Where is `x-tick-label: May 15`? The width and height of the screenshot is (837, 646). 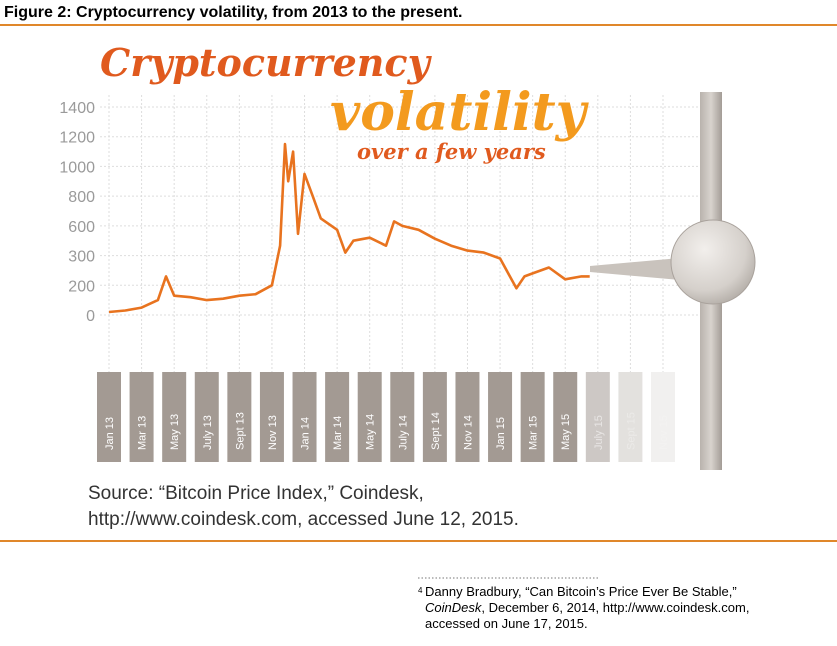
x-tick-label: May 15 is located at coordinates (566, 432).